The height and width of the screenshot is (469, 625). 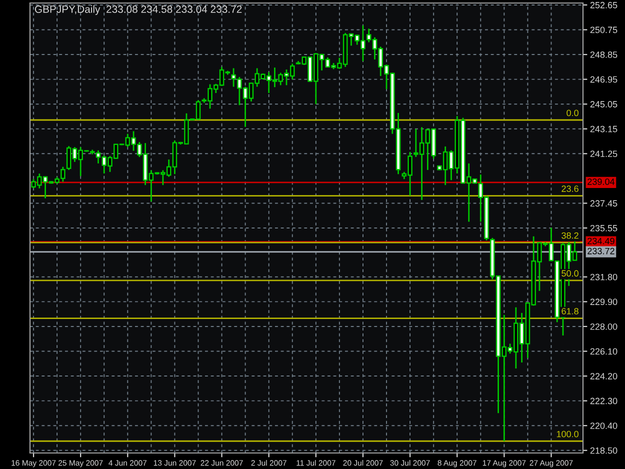 What do you see at coordinates (604, 351) in the screenshot?
I see `y-tick-label: 226.10` at bounding box center [604, 351].